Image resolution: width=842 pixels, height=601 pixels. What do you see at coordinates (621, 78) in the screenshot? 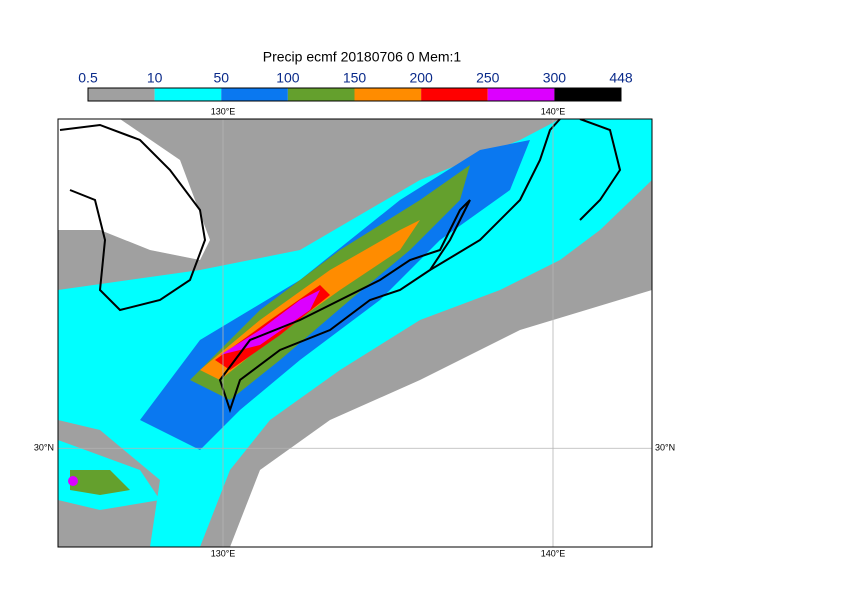
I see `colorbar-label: 448` at bounding box center [621, 78].